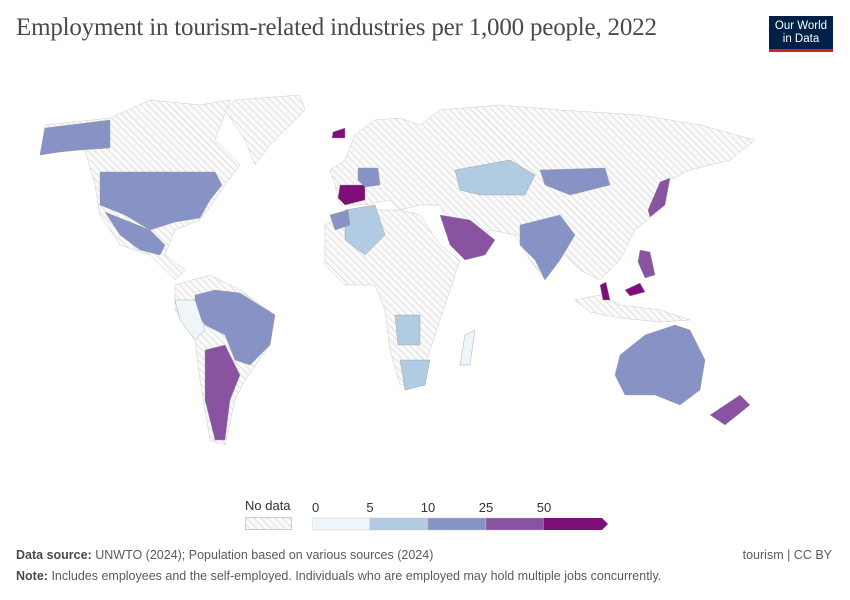 The width and height of the screenshot is (850, 600). What do you see at coordinates (575, 181) in the screenshot?
I see `country-mongolia` at bounding box center [575, 181].